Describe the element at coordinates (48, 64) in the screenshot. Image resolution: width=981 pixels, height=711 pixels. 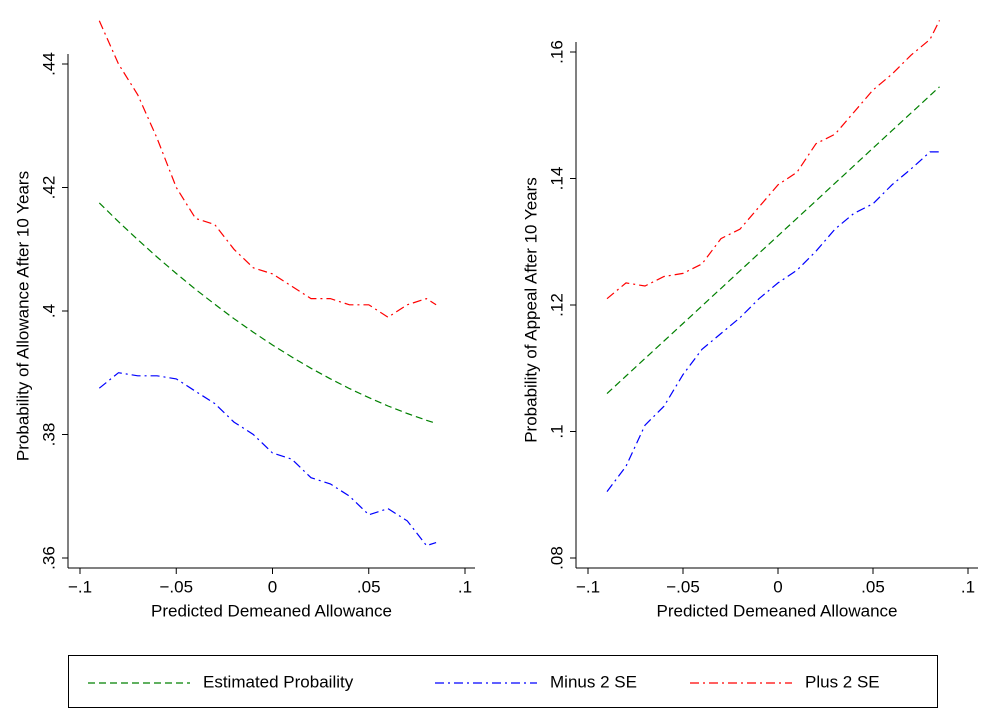
I see `y-tick-label: .44` at that location.